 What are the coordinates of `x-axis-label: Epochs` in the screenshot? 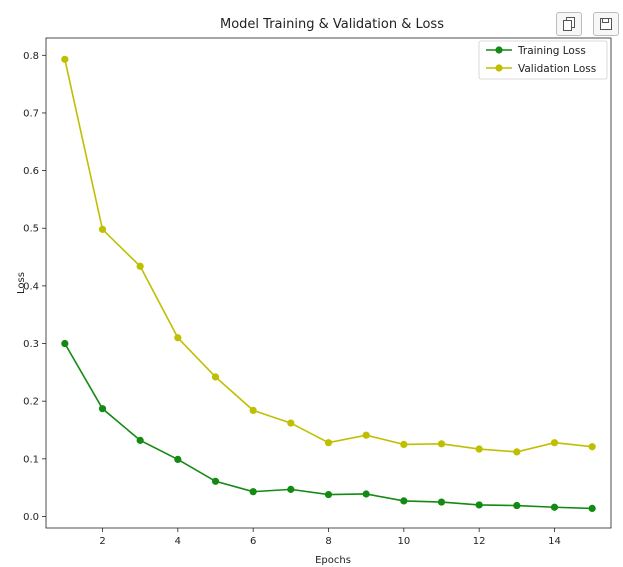 It's located at (333, 560).